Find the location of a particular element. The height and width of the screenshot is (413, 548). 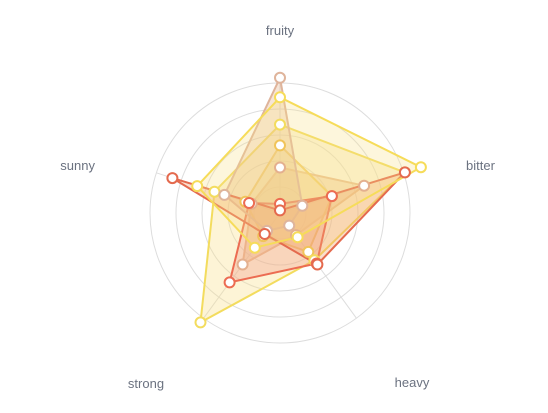

axis-label-strong: strong is located at coordinates (146, 383).